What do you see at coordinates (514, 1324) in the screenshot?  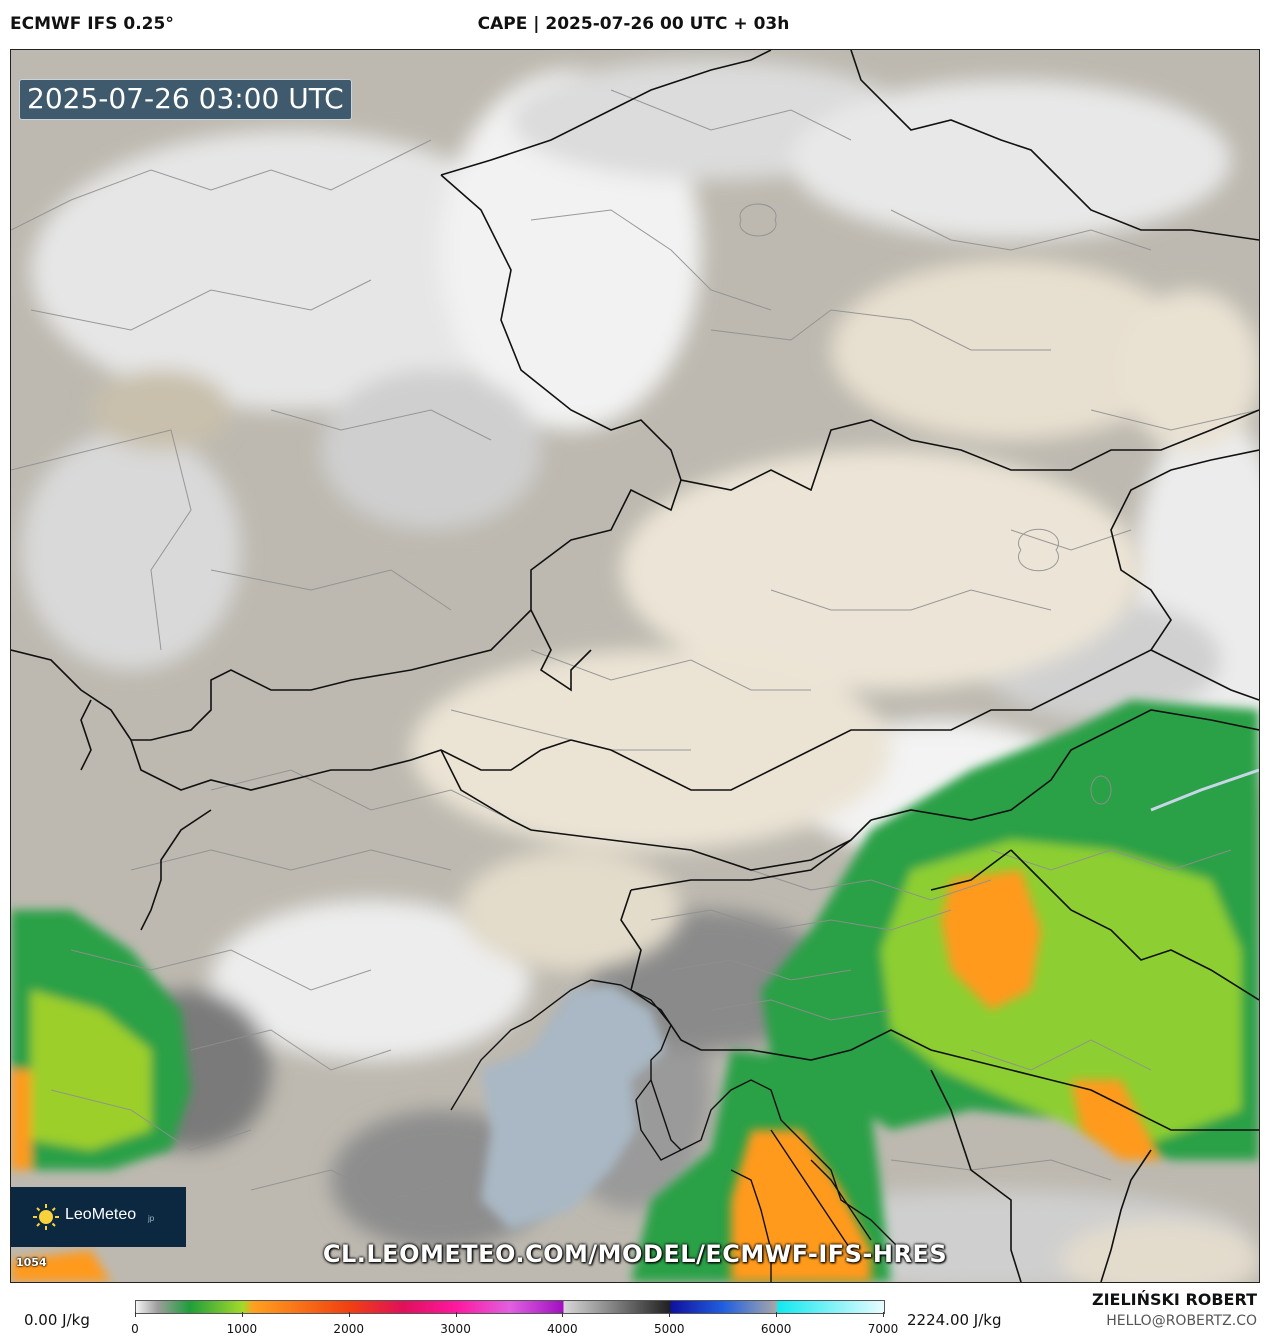 I see `colorbar-ticks: 0 1000 2000 3000 4000 5000 6000 7000` at bounding box center [514, 1324].